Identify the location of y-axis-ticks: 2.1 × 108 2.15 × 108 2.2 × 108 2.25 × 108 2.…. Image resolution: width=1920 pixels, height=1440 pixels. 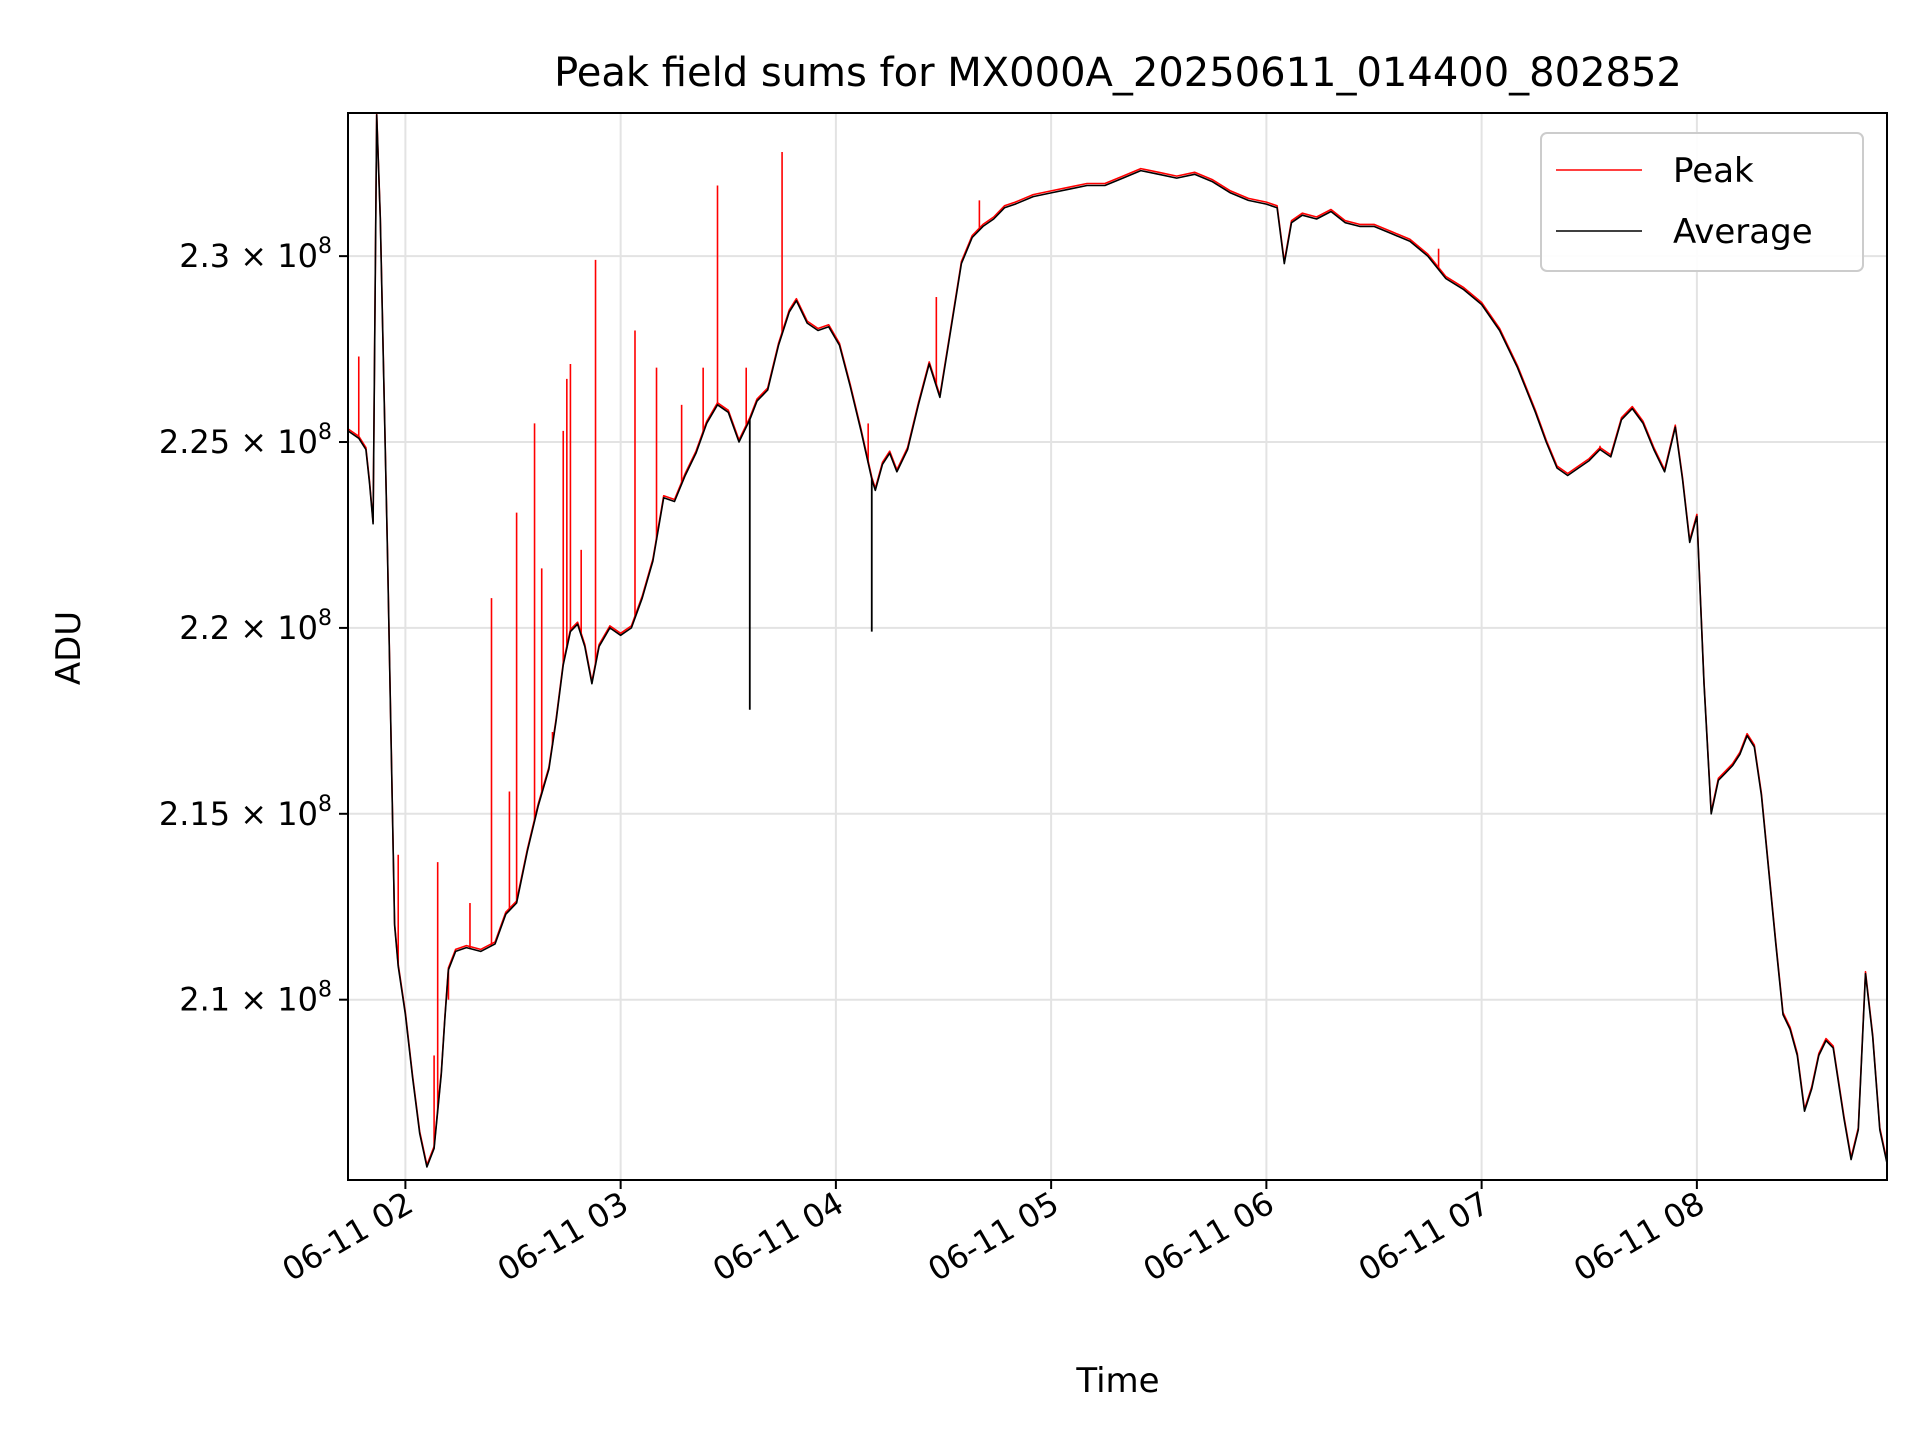
(253, 626).